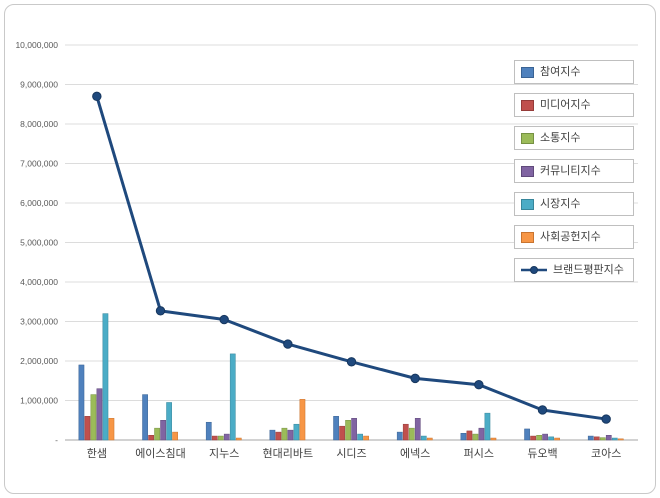 Image resolution: width=660 pixels, height=498 pixels. Describe the element at coordinates (560, 137) in the screenshot. I see `legend-label: 소통지수` at that location.